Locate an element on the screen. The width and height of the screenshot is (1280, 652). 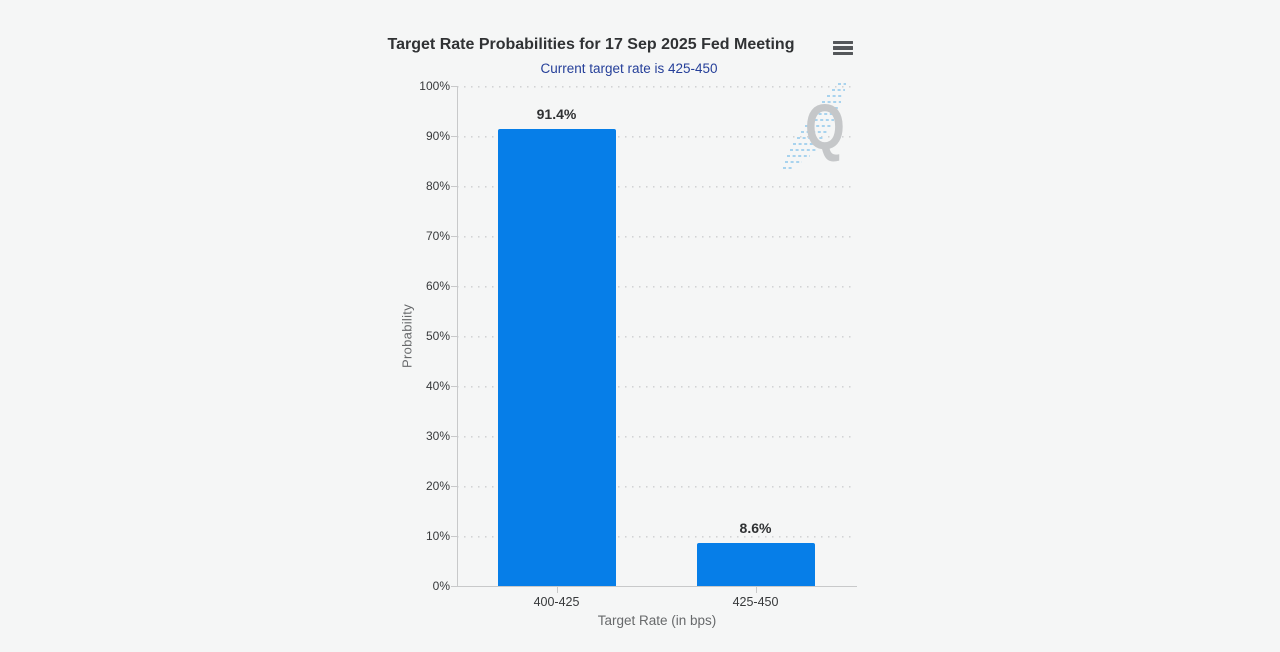
bar-data-label: 8.6% is located at coordinates (755, 528).